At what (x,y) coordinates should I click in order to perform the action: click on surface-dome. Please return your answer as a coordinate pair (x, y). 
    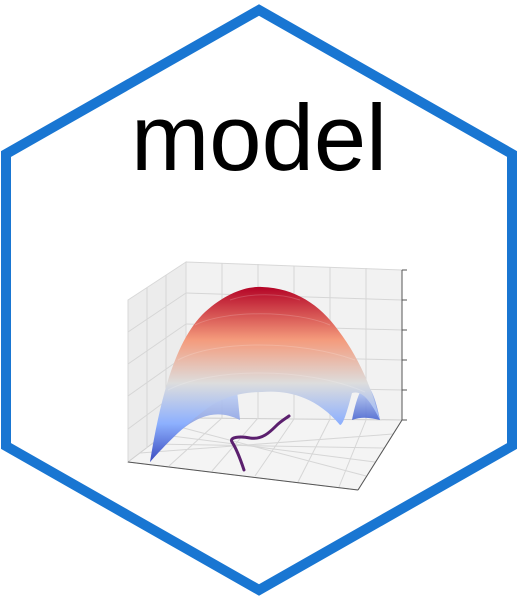
    Looking at the image, I should click on (265, 374).